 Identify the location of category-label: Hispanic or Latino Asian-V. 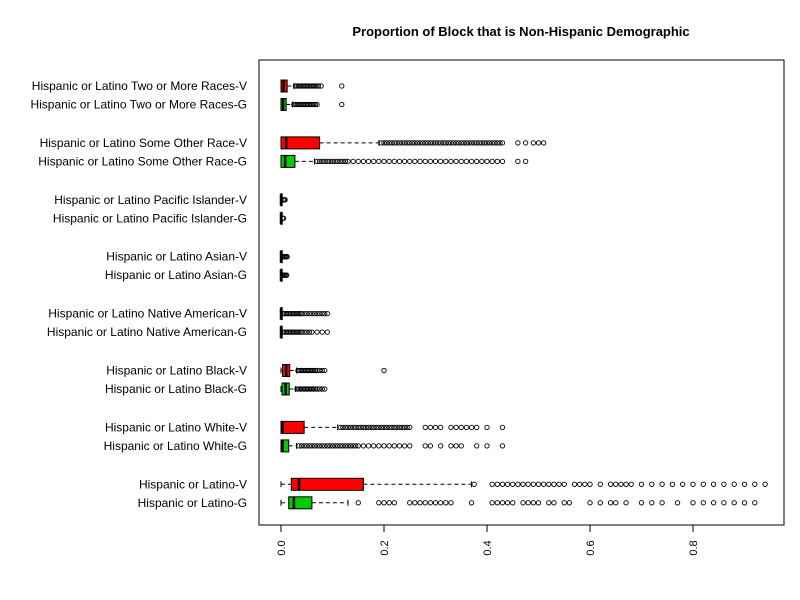
(176, 257).